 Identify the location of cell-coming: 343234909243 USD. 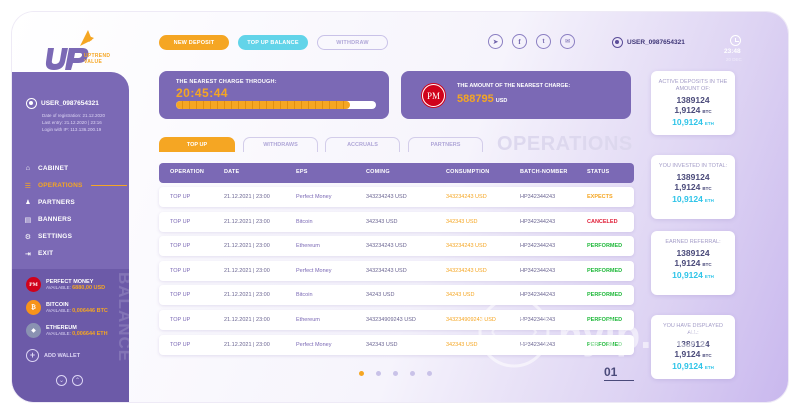
(391, 320).